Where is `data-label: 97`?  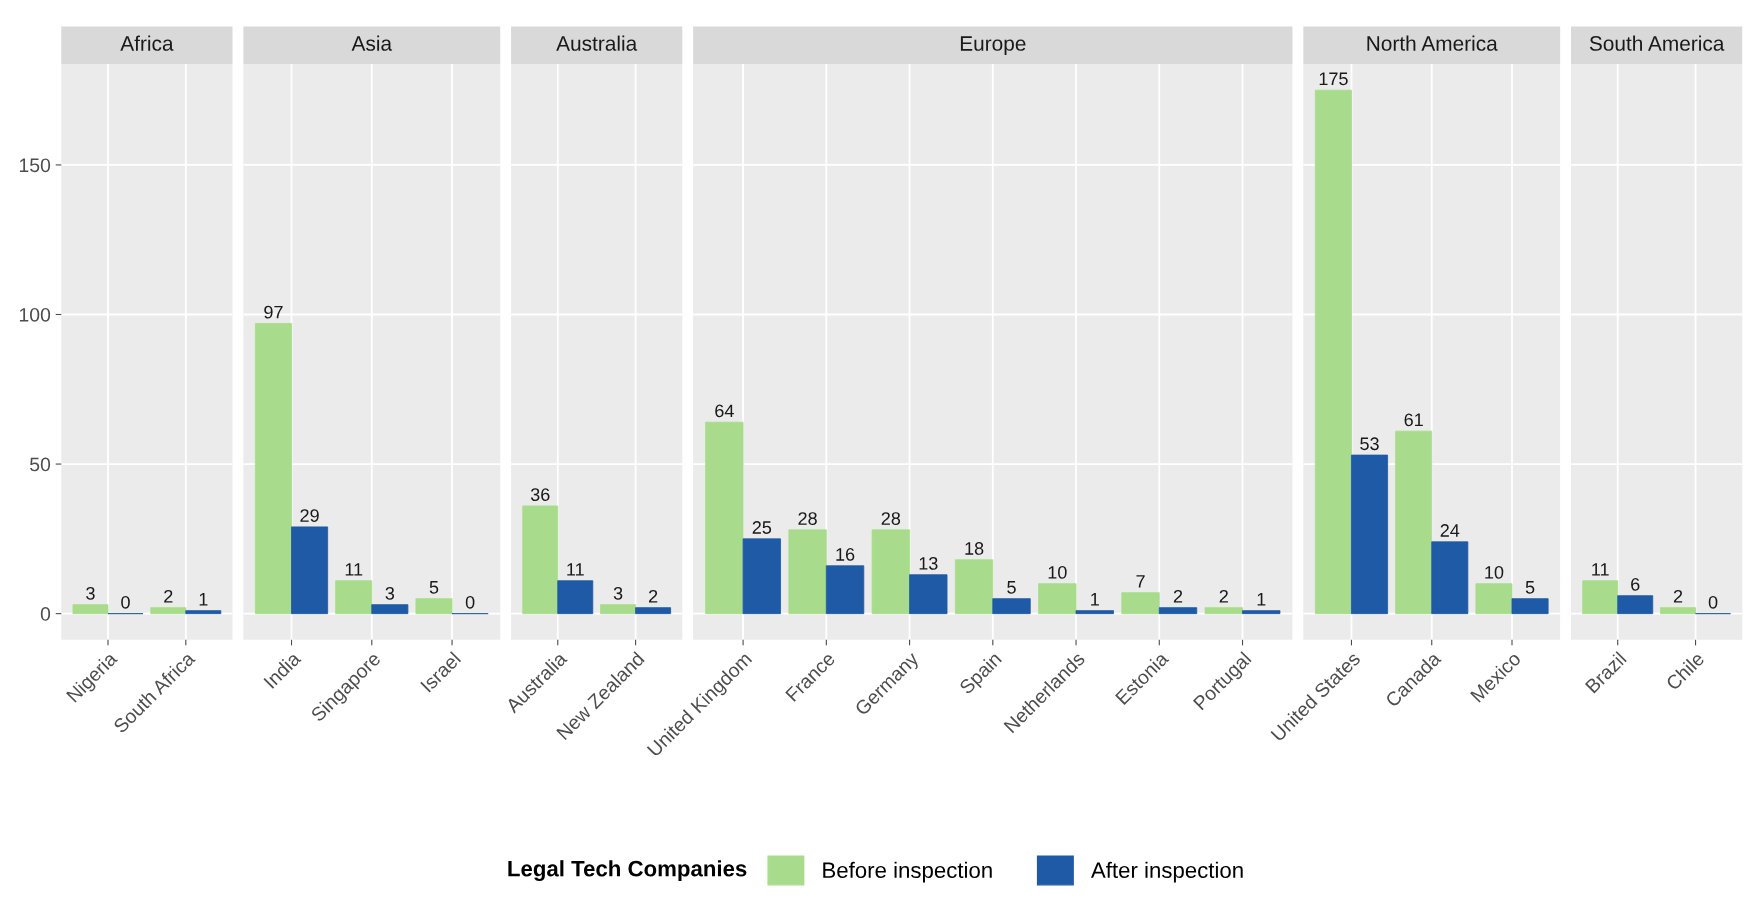 data-label: 97 is located at coordinates (273, 312).